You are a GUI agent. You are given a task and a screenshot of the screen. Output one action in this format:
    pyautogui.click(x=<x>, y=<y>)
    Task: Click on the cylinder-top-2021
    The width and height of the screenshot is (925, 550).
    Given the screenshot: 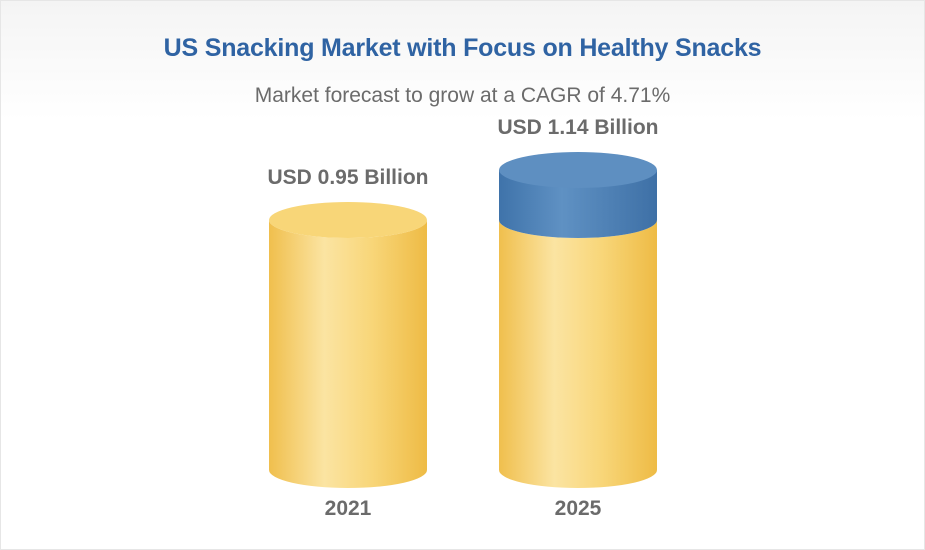 What is the action you would take?
    pyautogui.click(x=348, y=220)
    